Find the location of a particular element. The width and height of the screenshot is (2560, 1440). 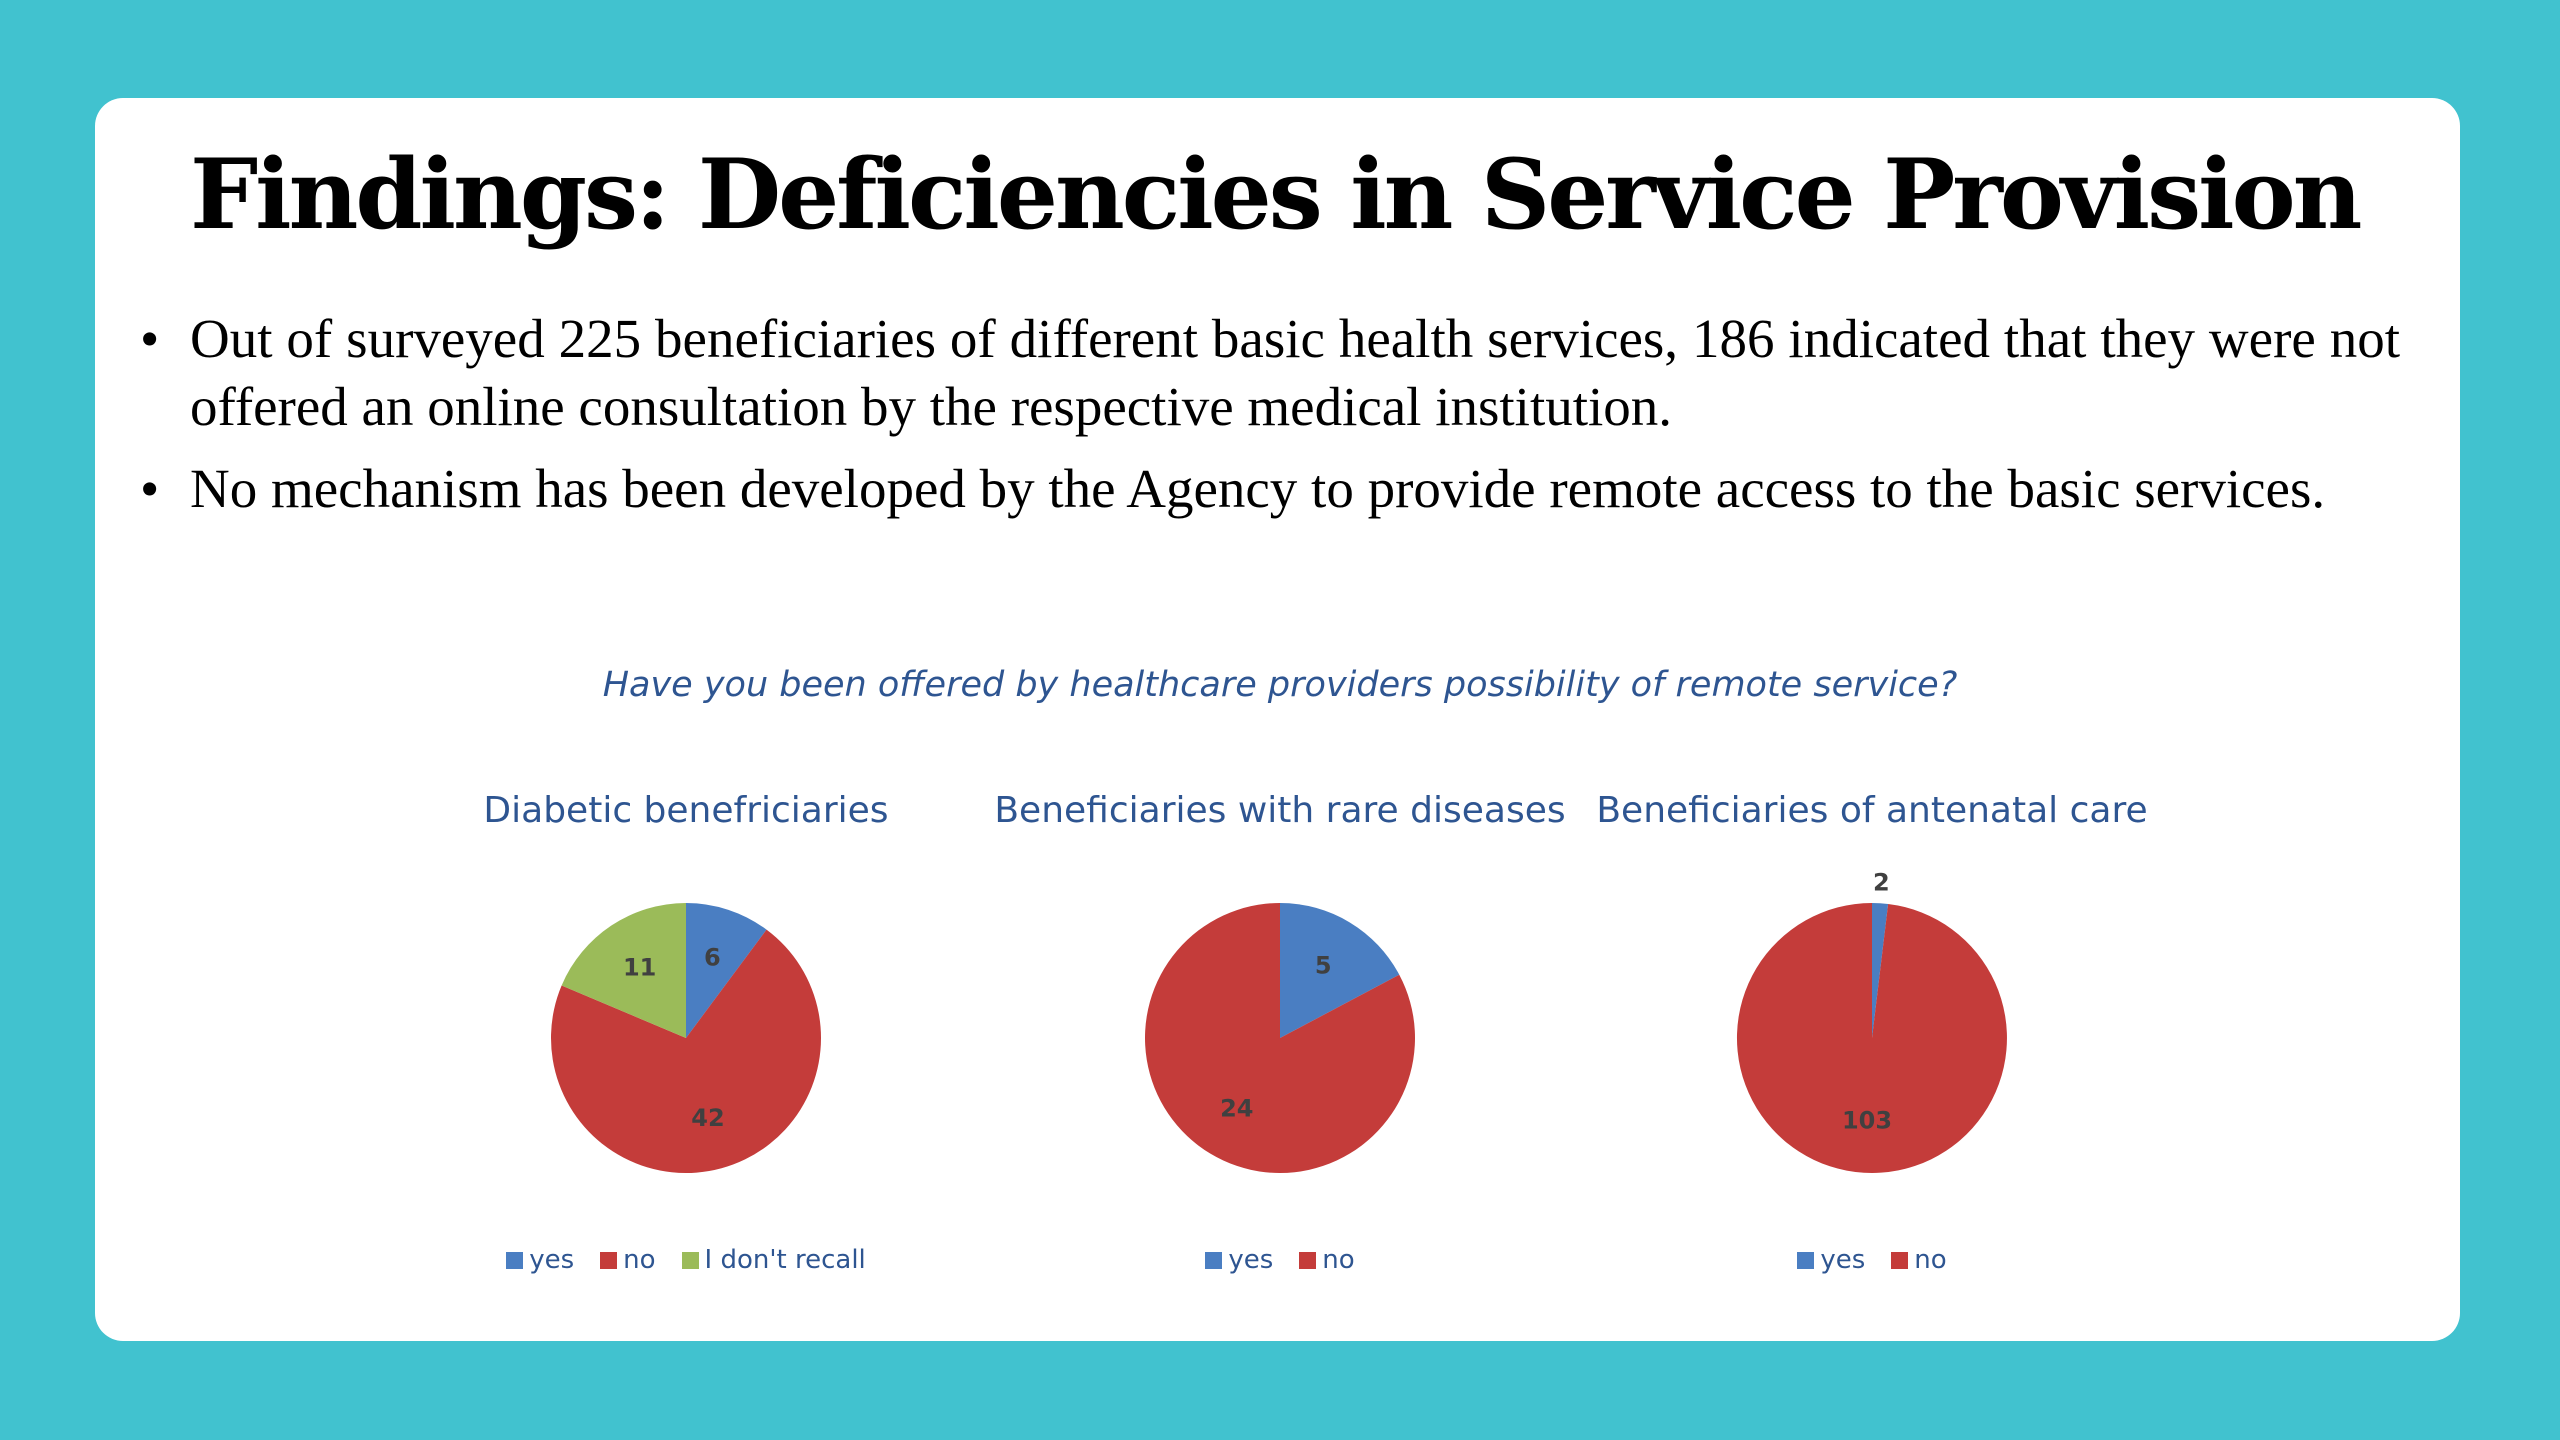

pie-title: Diabetic benefriciaries is located at coordinates (686, 810).